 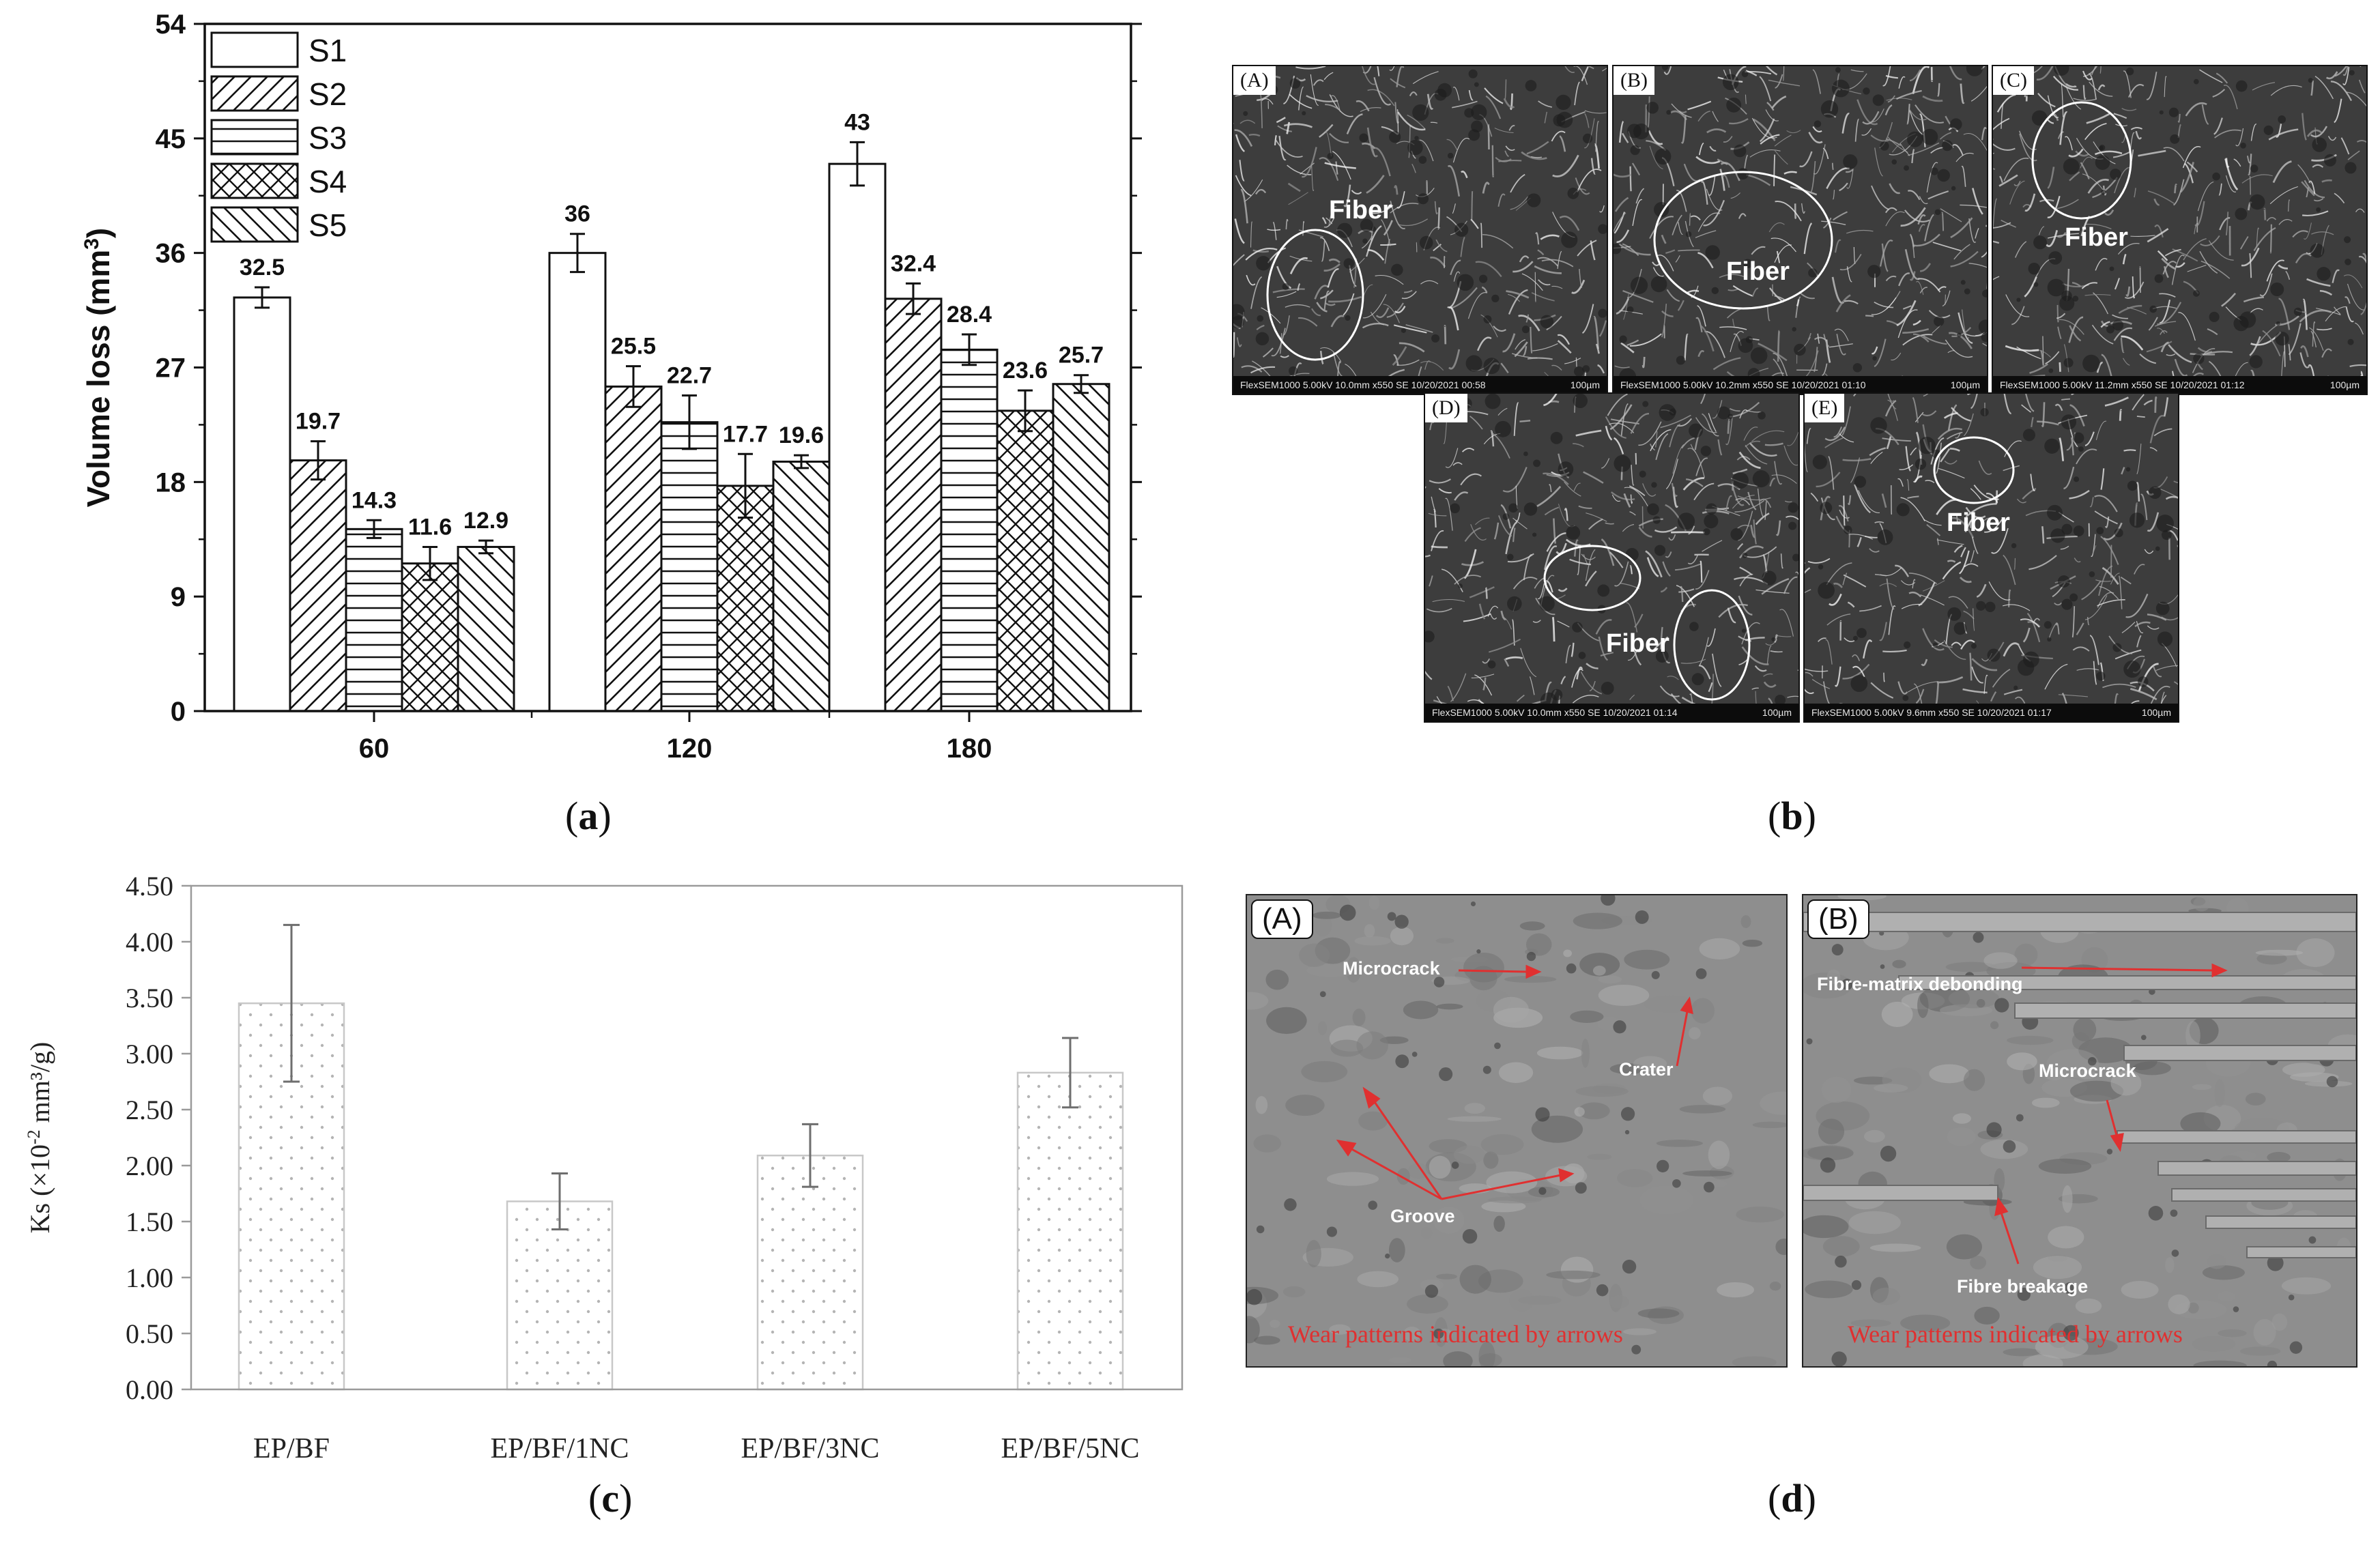 I want to click on wear-letter: (B), so click(x=1838, y=919).